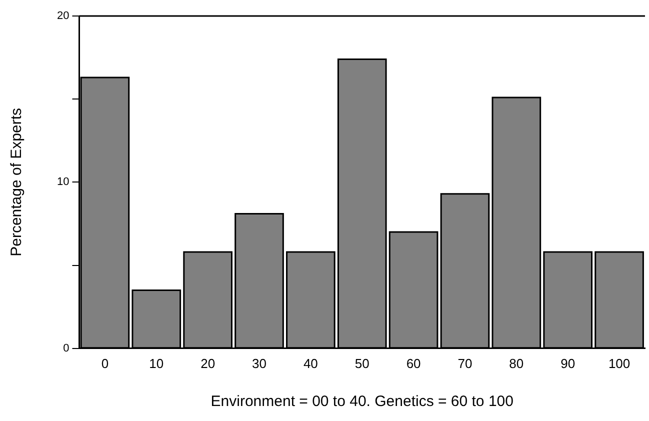 The image size is (649, 421). What do you see at coordinates (156, 363) in the screenshot?
I see `x-tick-label: 10` at bounding box center [156, 363].